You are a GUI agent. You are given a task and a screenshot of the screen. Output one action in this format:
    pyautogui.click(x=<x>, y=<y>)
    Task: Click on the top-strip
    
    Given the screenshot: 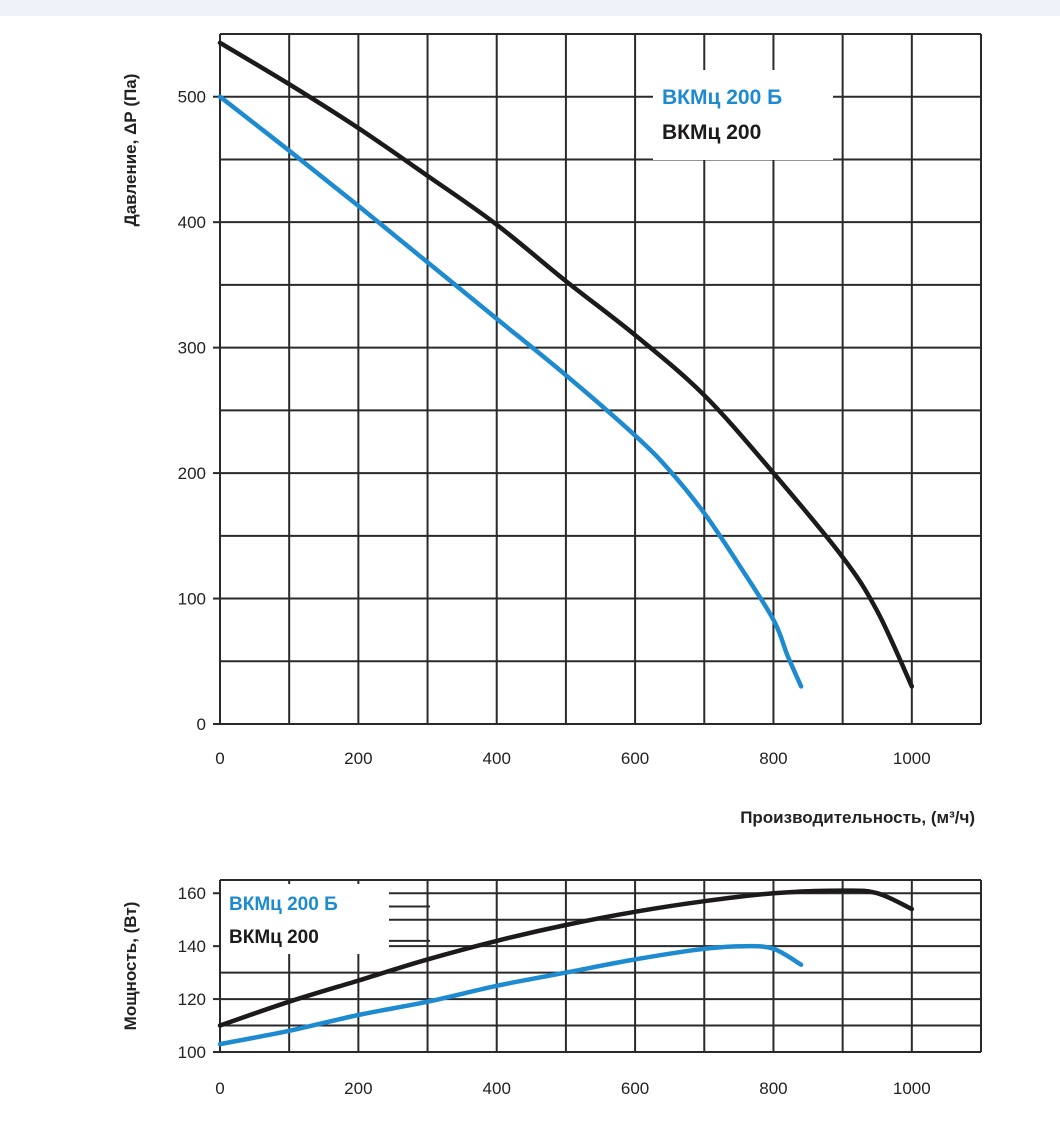 What is the action you would take?
    pyautogui.click(x=530, y=8)
    